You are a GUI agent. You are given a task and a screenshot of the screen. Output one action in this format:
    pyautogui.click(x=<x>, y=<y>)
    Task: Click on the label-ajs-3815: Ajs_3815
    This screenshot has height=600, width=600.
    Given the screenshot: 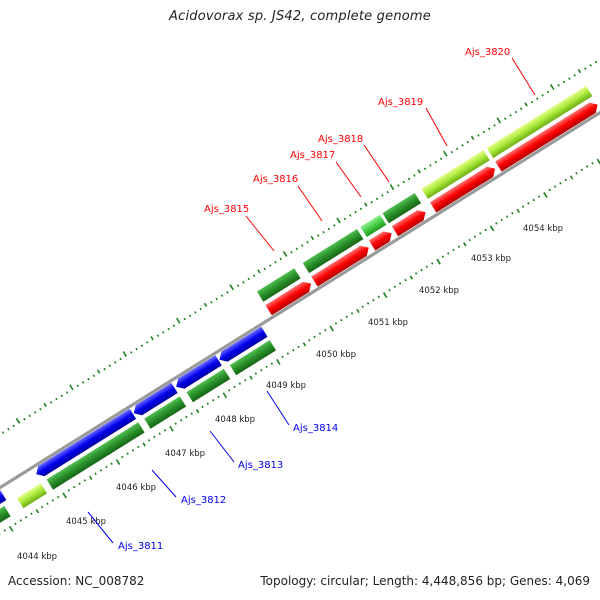 What is the action you would take?
    pyautogui.click(x=226, y=209)
    